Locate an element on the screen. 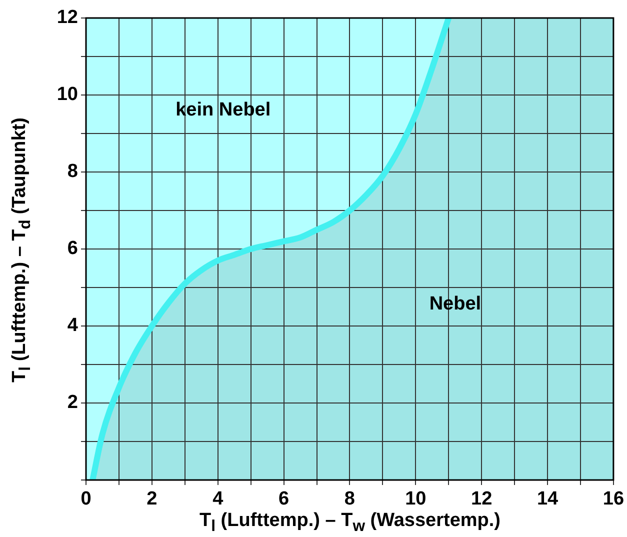  y-tick-label: 6 is located at coordinates (72, 249).